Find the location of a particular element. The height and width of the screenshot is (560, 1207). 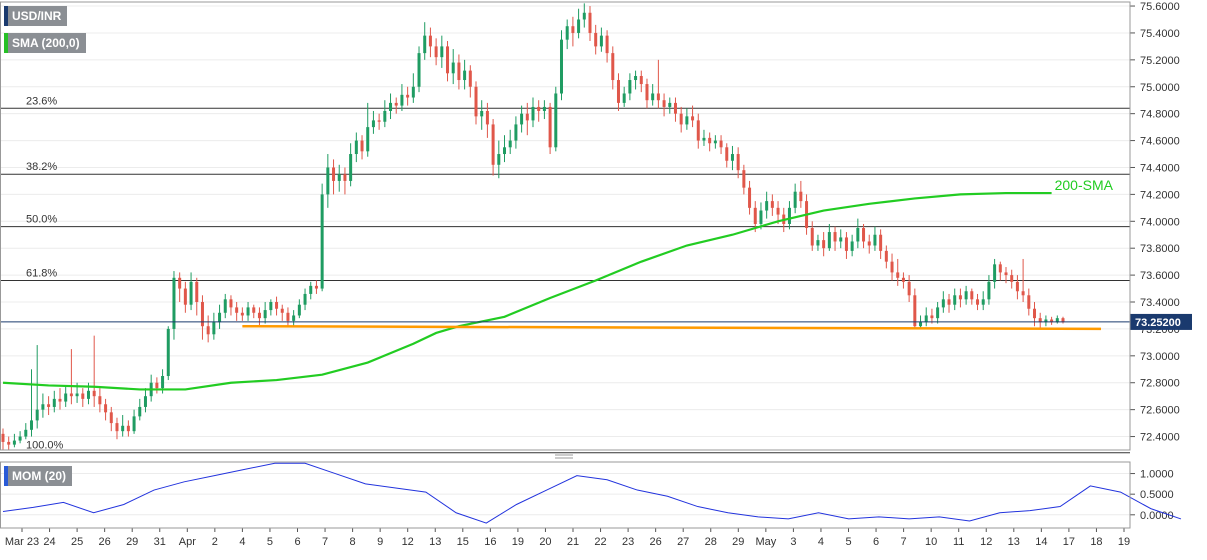

x-tick-label: 26 is located at coordinates (656, 542).